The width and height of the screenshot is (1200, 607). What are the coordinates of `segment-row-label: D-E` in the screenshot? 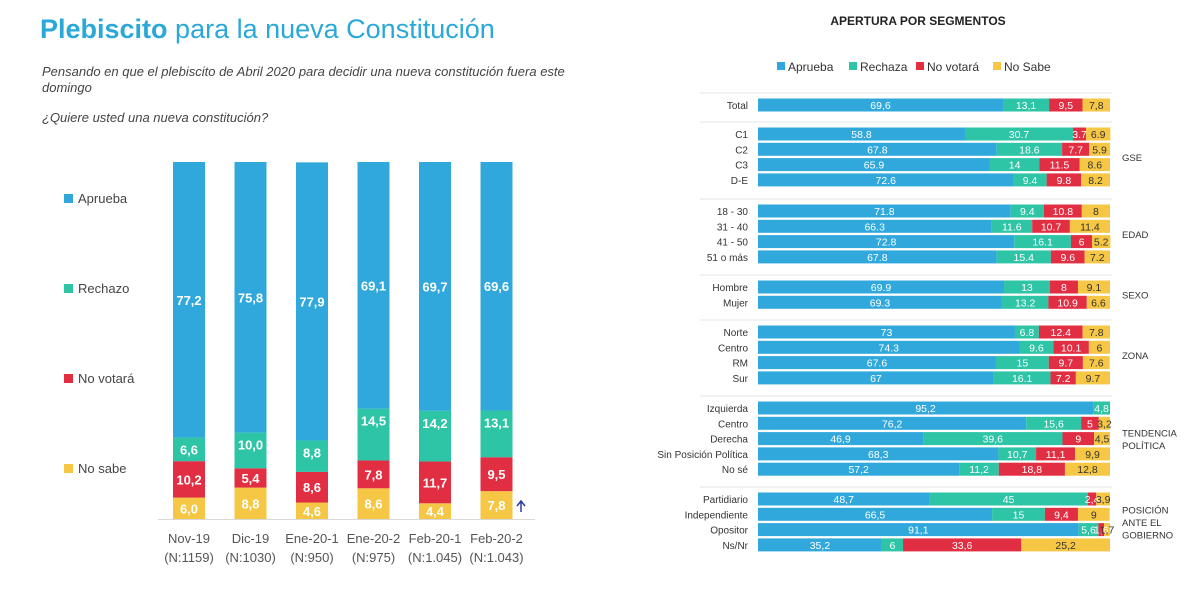 It's located at (740, 181).